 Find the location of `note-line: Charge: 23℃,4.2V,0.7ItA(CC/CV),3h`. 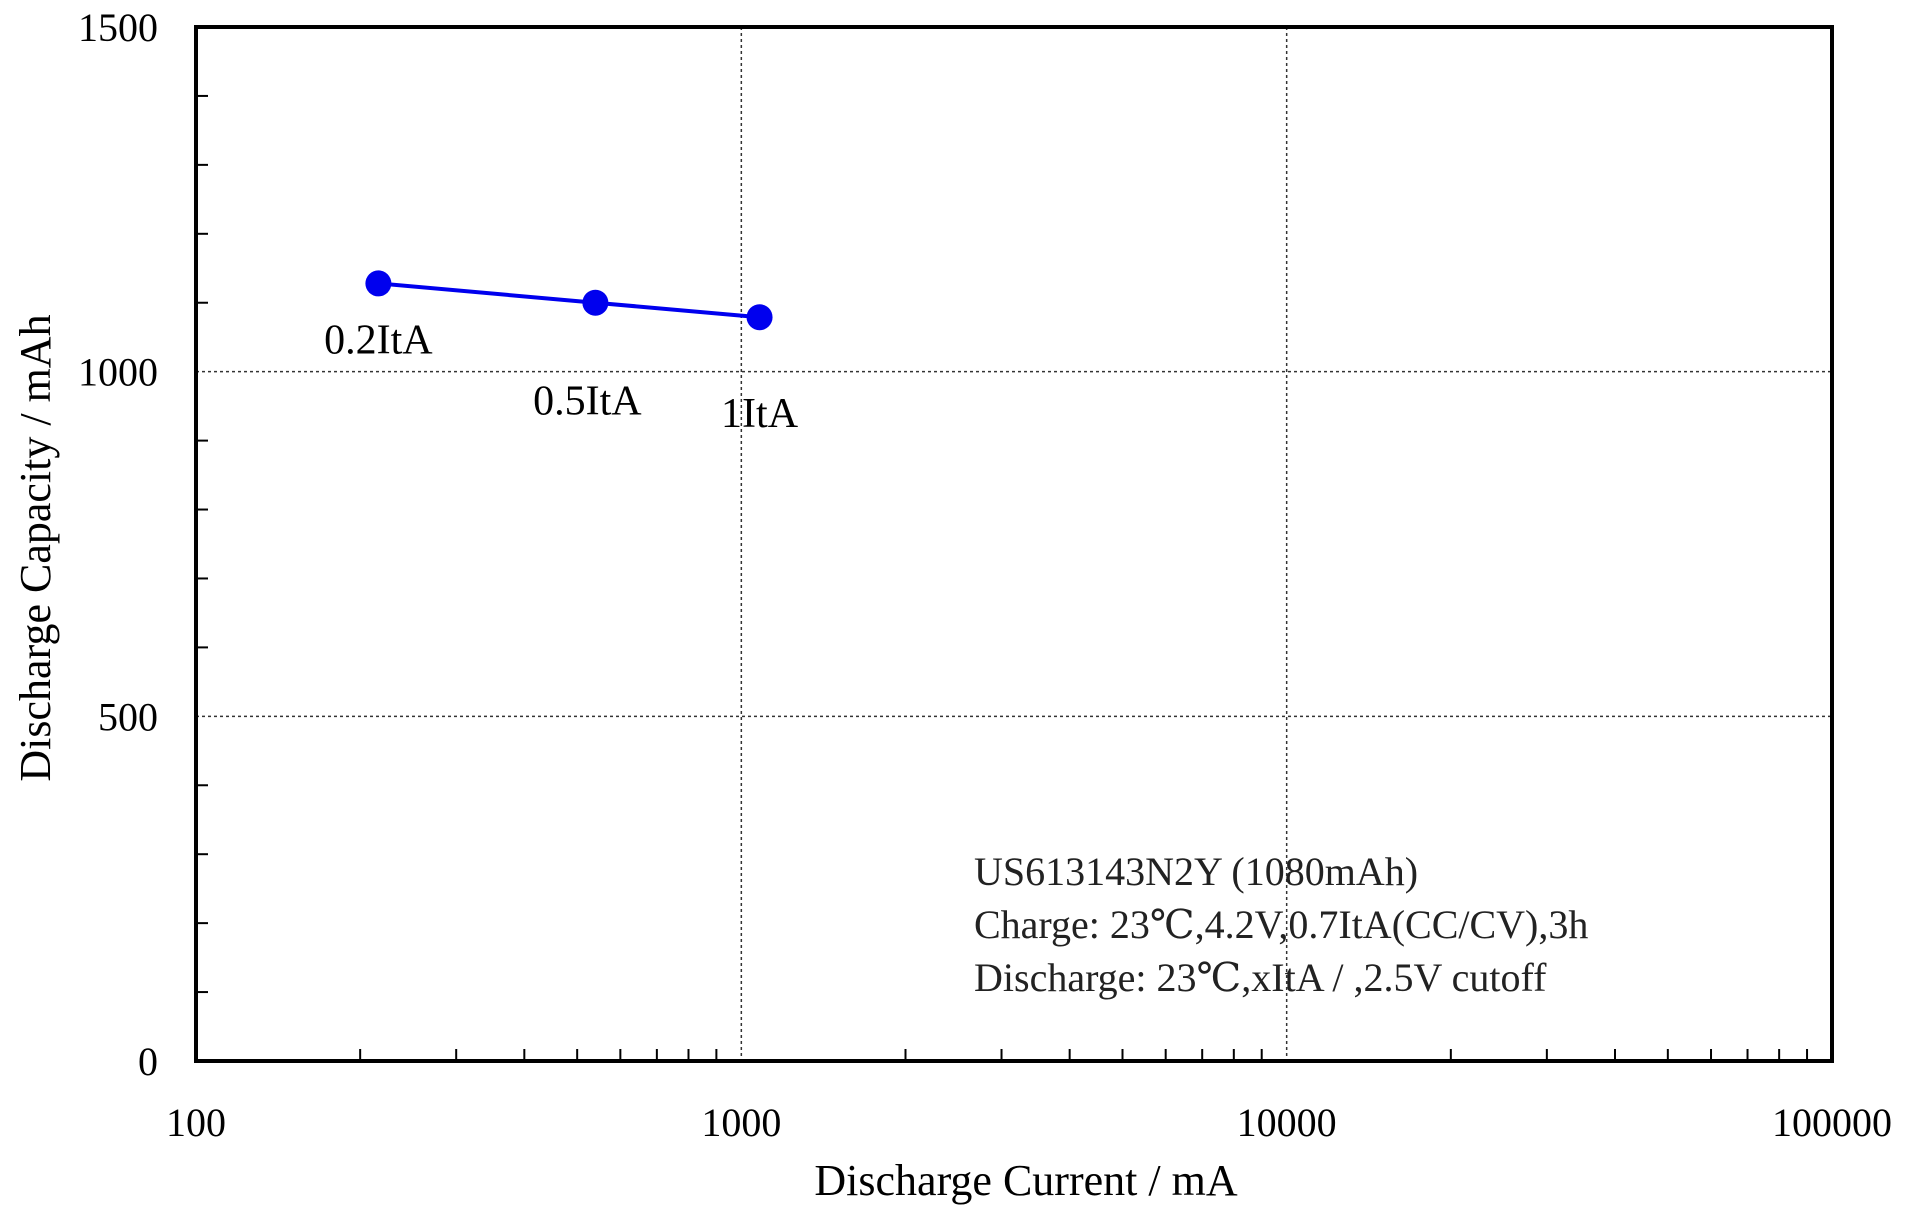

note-line: Charge: 23℃,4.2V,0.7ItA(CC/CV),3h is located at coordinates (1281, 924).